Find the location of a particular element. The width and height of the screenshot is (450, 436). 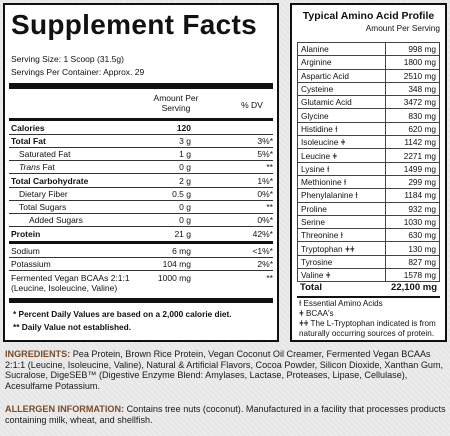

amino-acid-row: Glycine 830 mg is located at coordinates (369, 115).